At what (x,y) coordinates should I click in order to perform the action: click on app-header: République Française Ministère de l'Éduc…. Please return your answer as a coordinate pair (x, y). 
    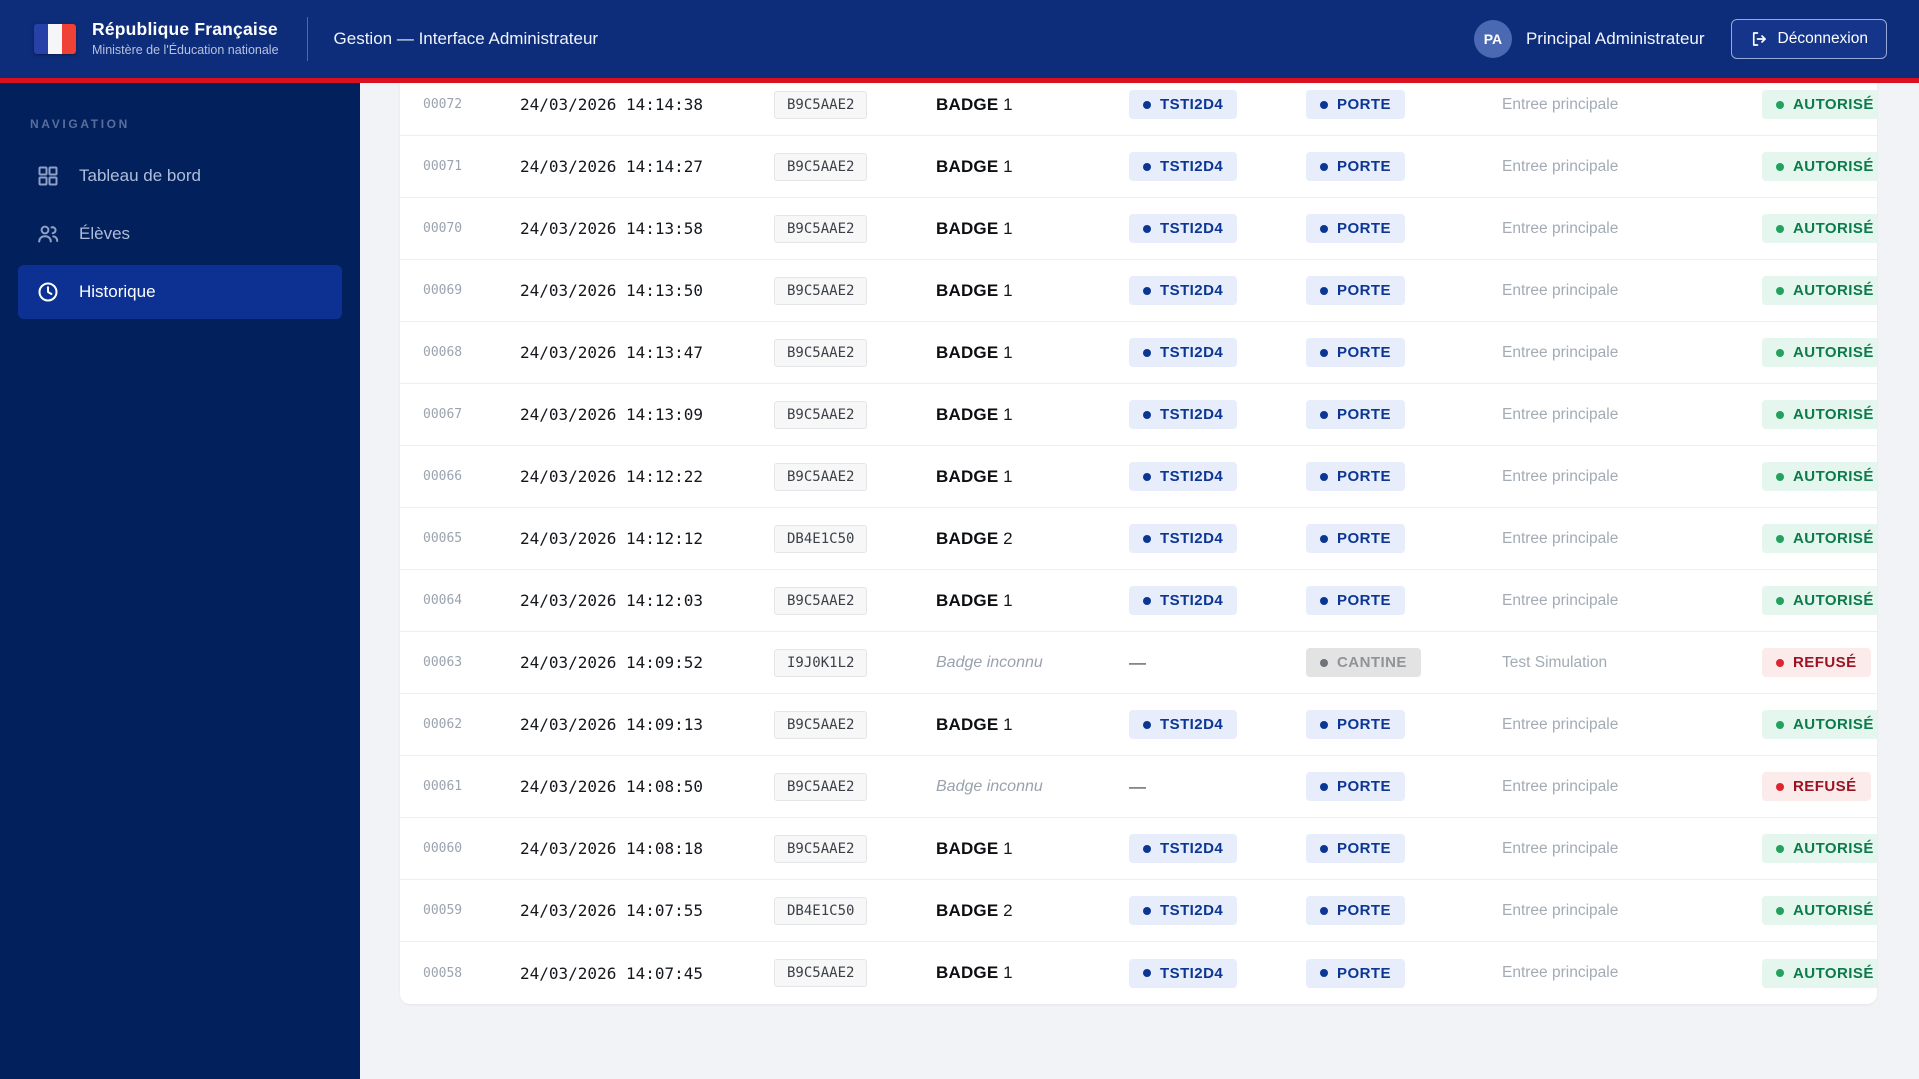
    Looking at the image, I should click on (959, 39).